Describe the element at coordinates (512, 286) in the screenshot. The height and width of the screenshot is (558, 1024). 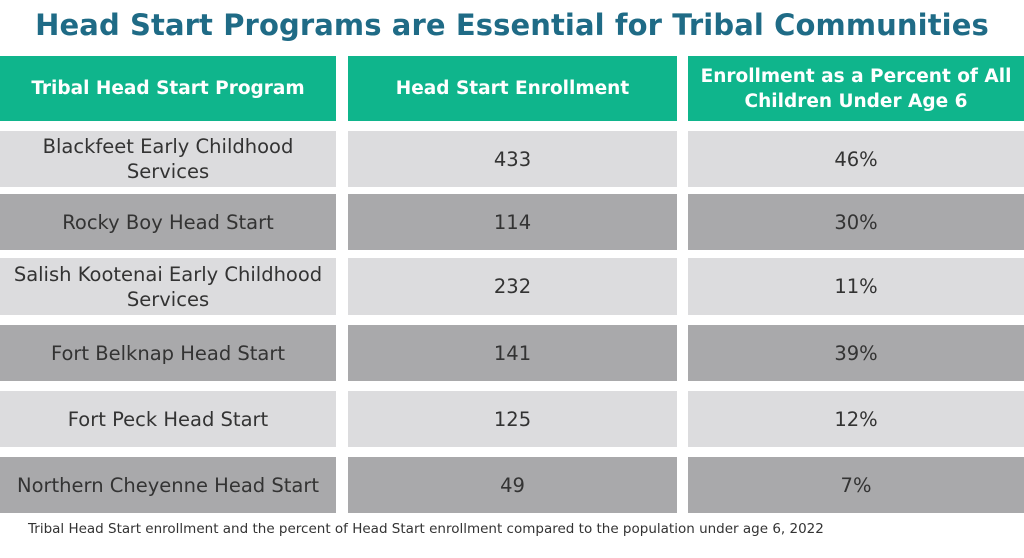
I see `table-row-3-enrollment: 232` at that location.